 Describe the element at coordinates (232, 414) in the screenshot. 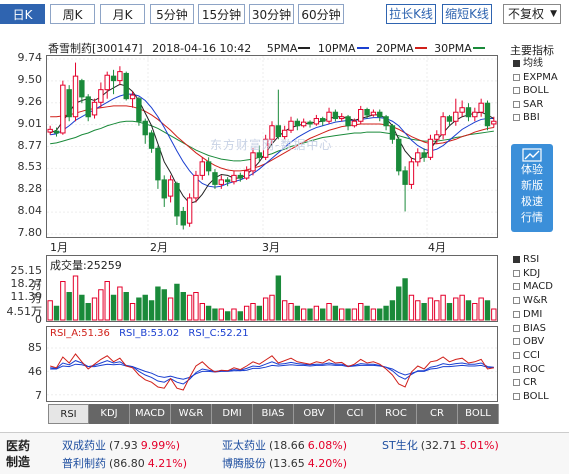

I see `indicator-tab: DMI` at that location.